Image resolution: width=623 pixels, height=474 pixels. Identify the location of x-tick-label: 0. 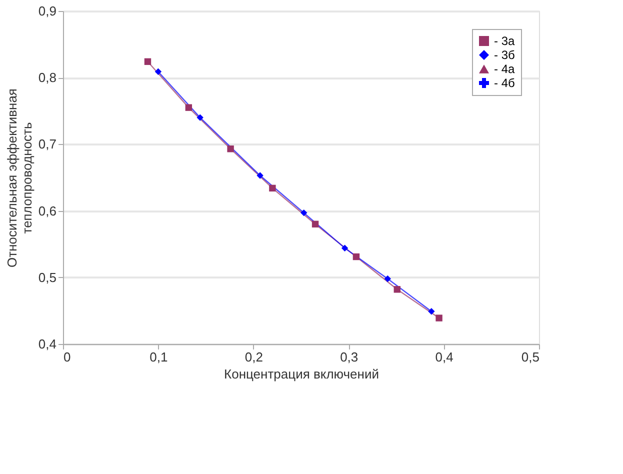
(67, 357).